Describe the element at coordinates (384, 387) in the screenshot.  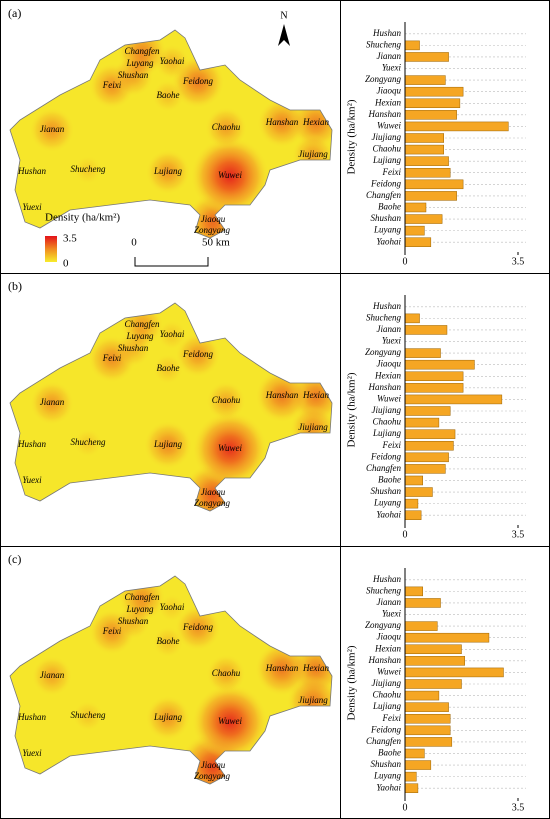
I see `y-tick-label: Hanshan` at that location.